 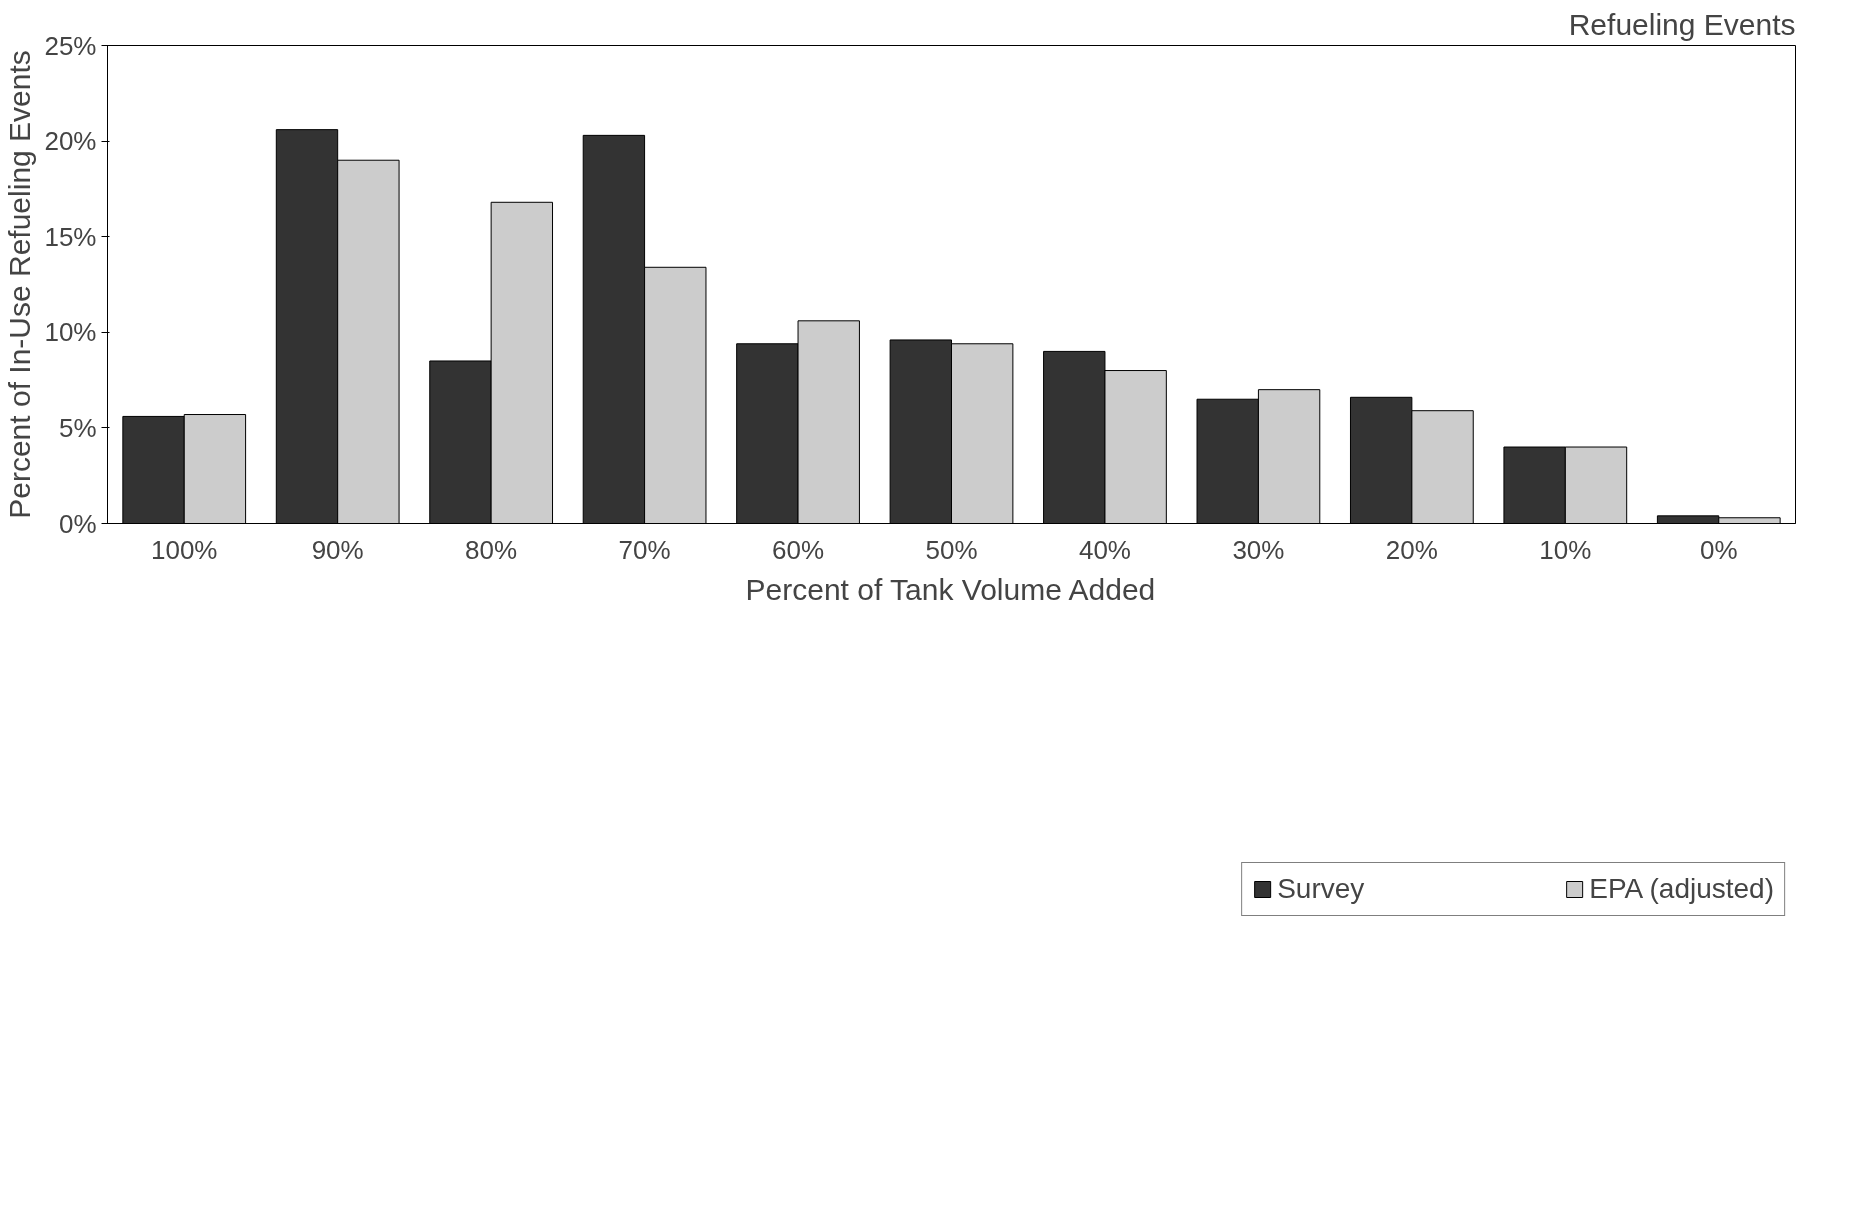 I want to click on x-tick-label: 30%, so click(x=1258, y=549).